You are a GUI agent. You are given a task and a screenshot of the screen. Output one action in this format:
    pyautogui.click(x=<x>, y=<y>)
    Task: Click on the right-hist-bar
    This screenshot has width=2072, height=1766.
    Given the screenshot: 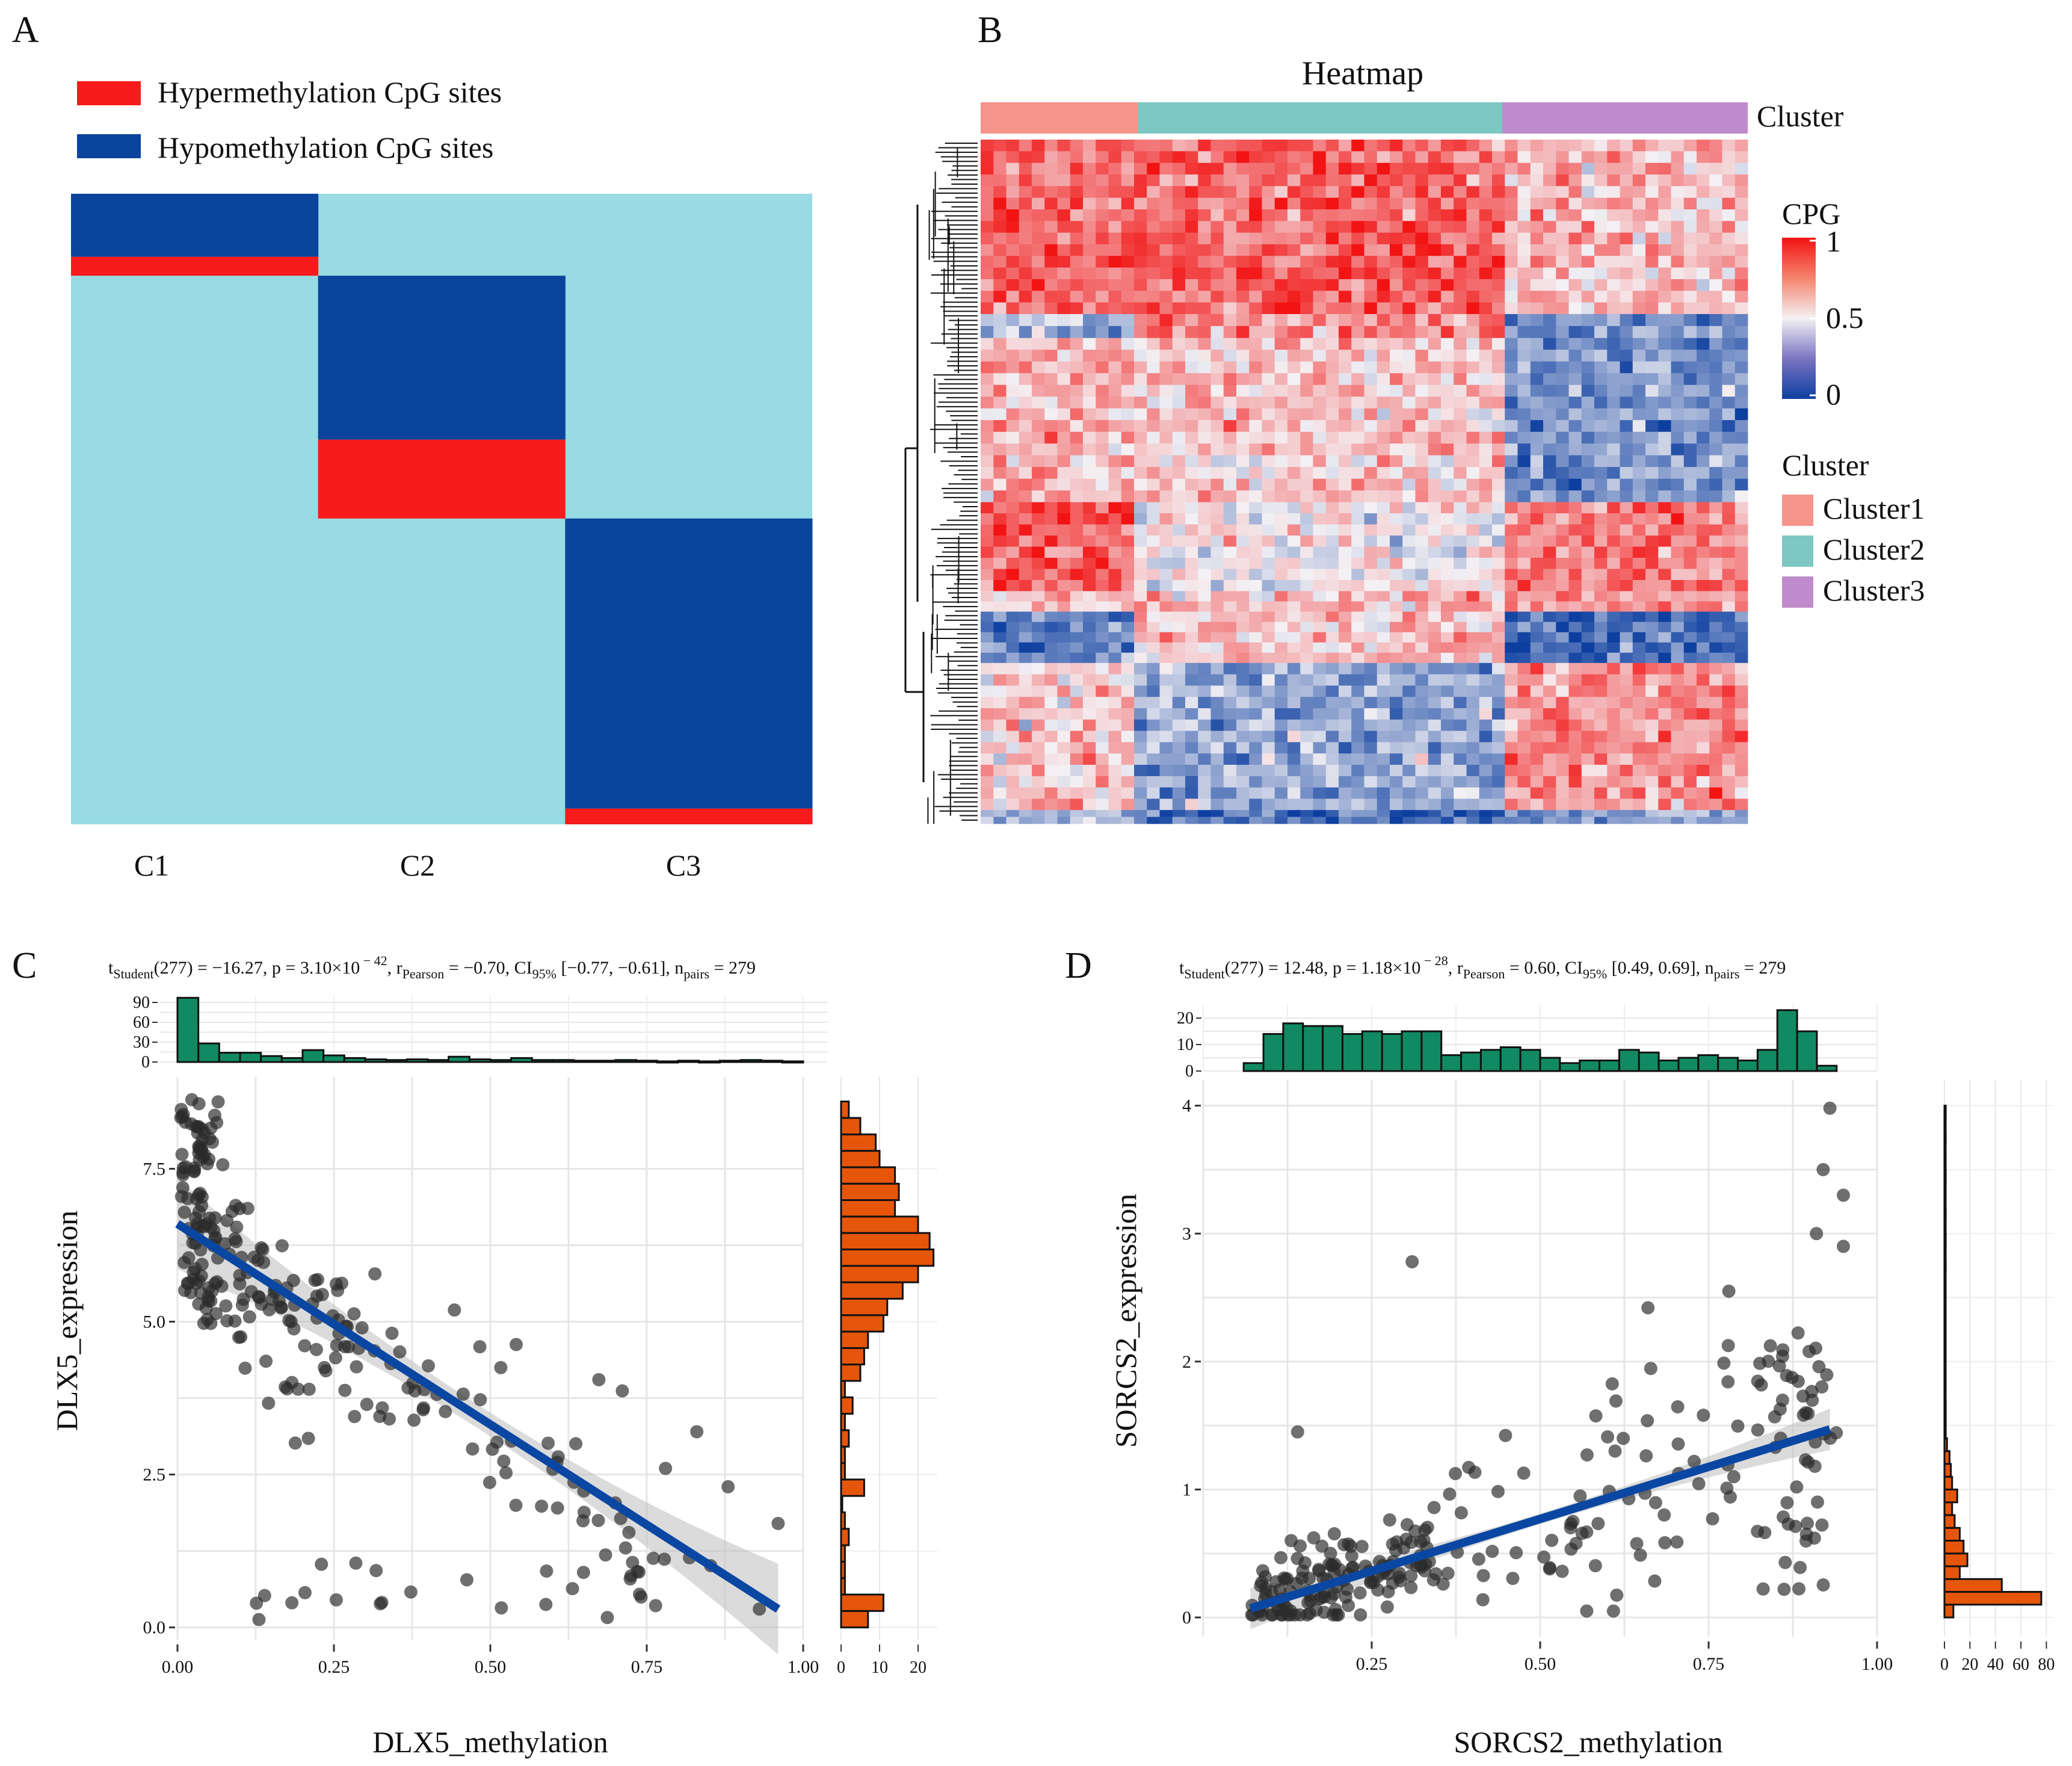 What is the action you would take?
    pyautogui.click(x=843, y=1455)
    